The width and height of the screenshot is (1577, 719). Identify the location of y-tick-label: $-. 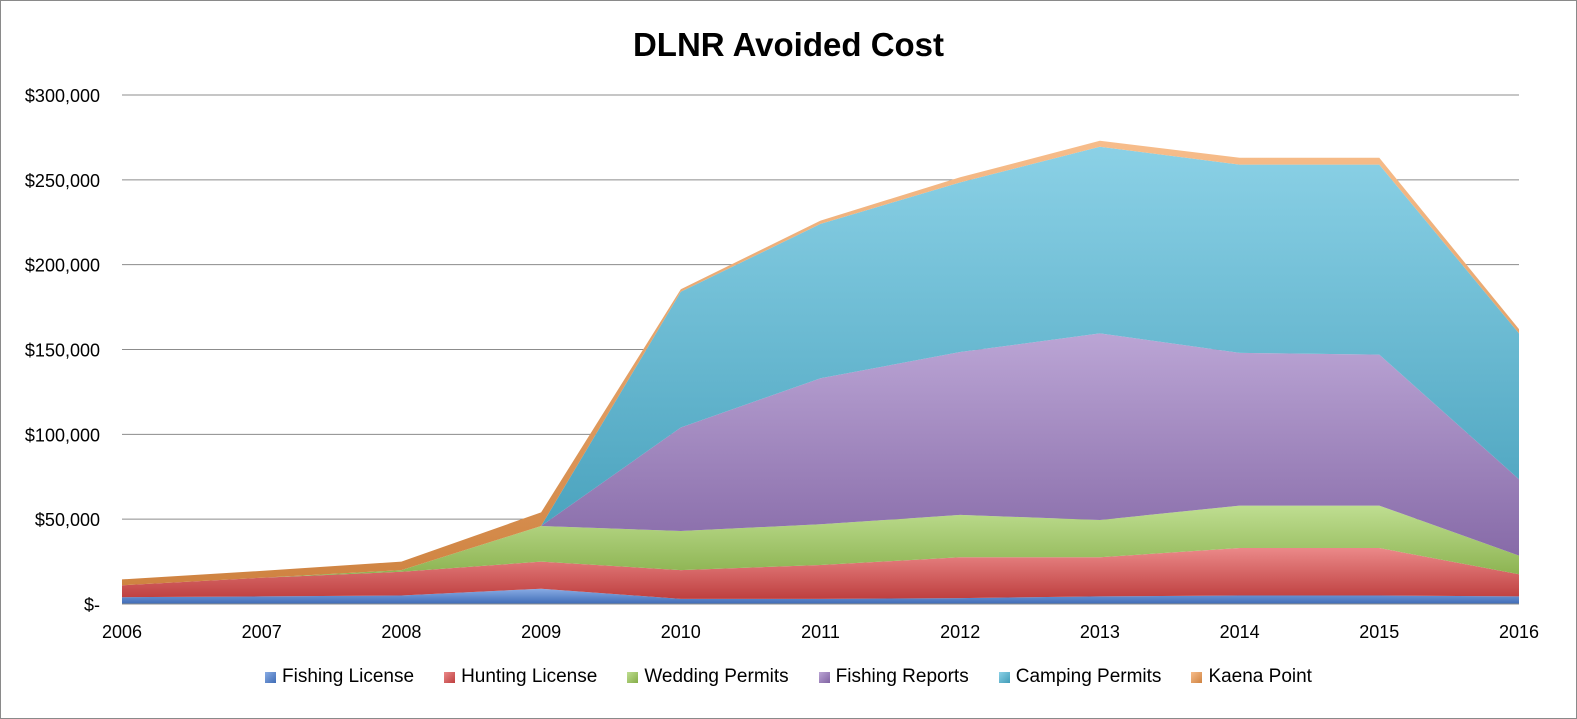
(92, 605).